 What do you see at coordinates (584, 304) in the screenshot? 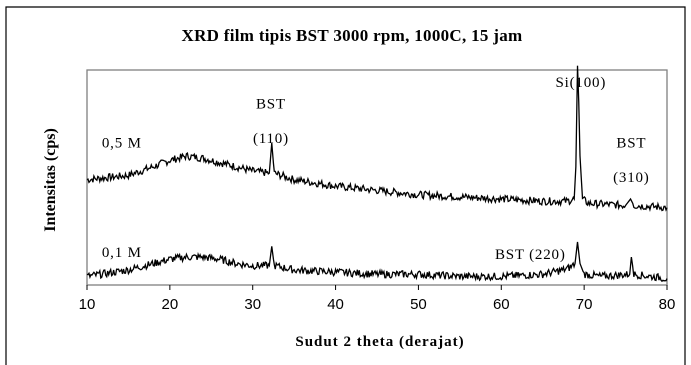
I see `x-tick-label: 70` at bounding box center [584, 304].